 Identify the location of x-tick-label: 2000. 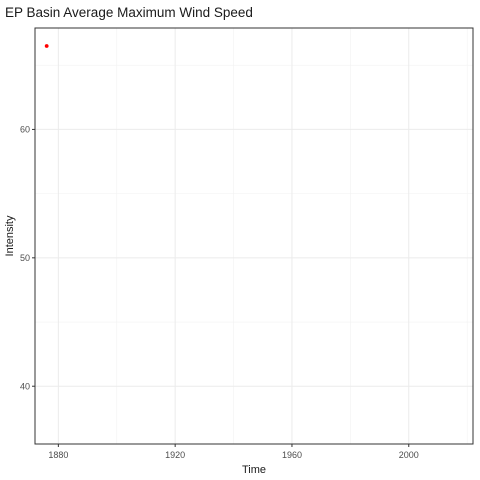
(409, 455).